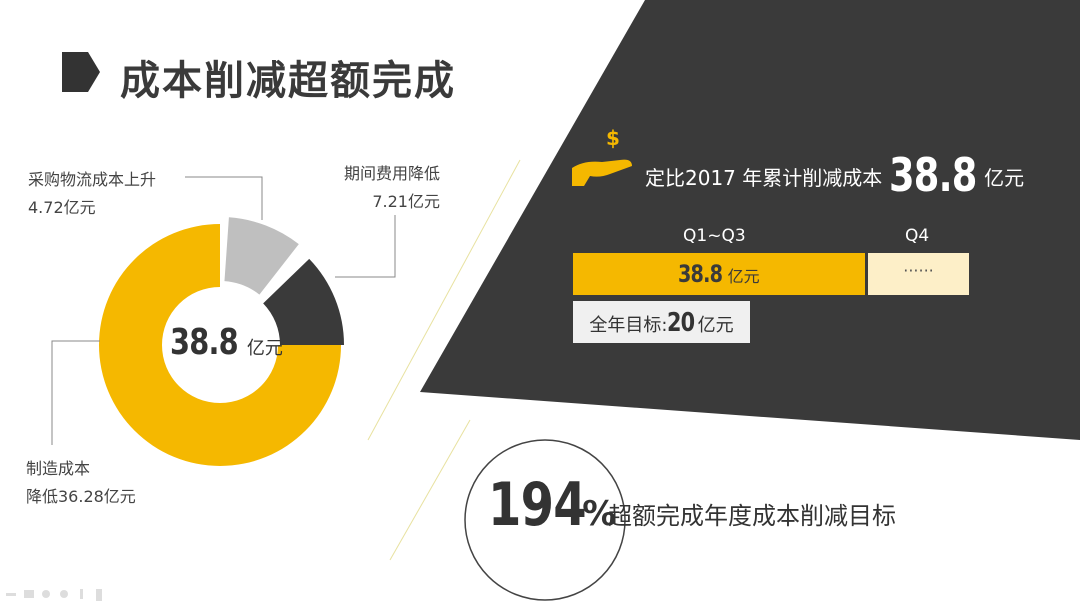  What do you see at coordinates (752, 516) in the screenshot?
I see `completion-text: 超额完成年度成本削减目标` at bounding box center [752, 516].